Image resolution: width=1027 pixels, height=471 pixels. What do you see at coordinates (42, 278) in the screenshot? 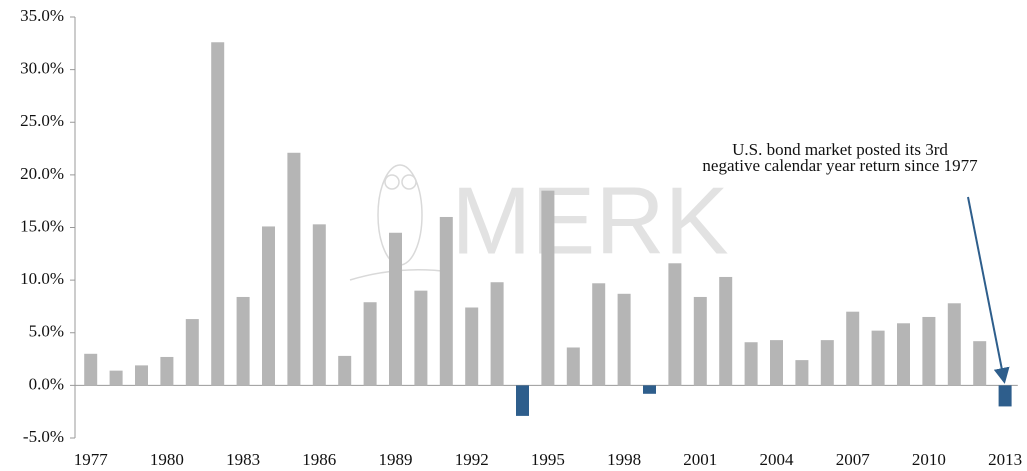
I see `y-tick-label: 10.0%` at bounding box center [42, 278].